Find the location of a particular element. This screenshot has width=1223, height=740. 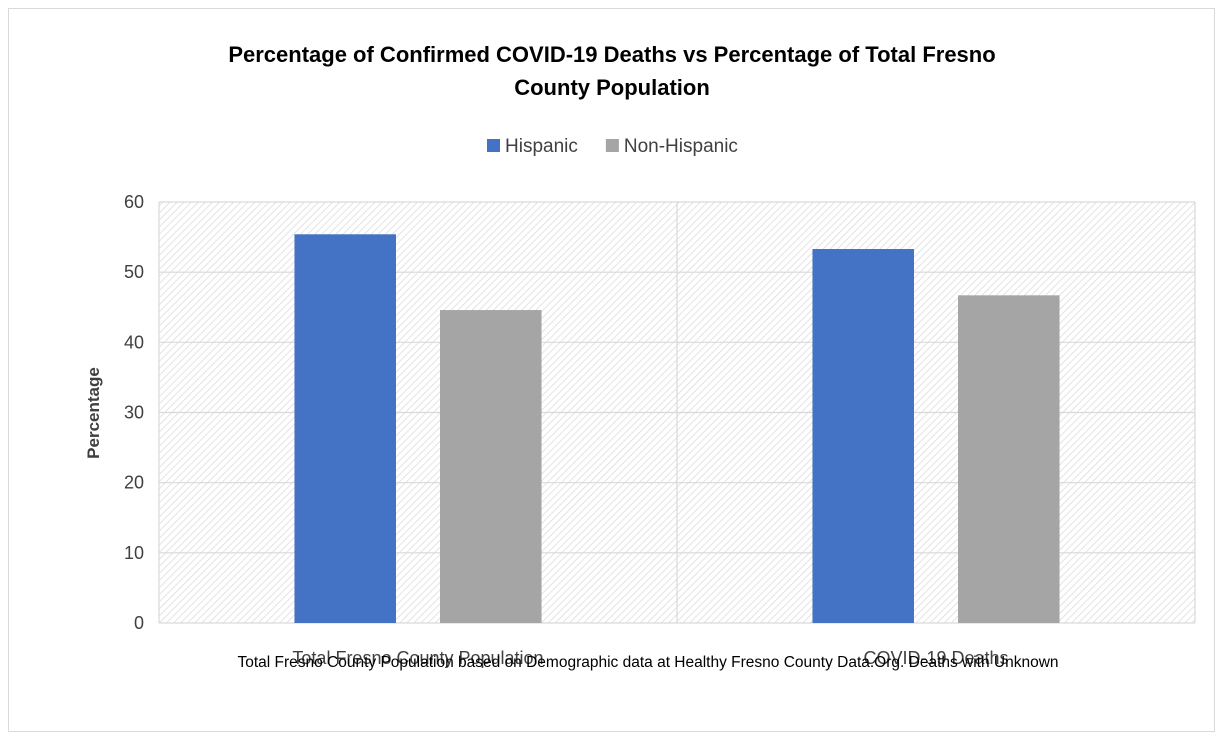

y-tick-label-0: 0 is located at coordinates (139, 623).